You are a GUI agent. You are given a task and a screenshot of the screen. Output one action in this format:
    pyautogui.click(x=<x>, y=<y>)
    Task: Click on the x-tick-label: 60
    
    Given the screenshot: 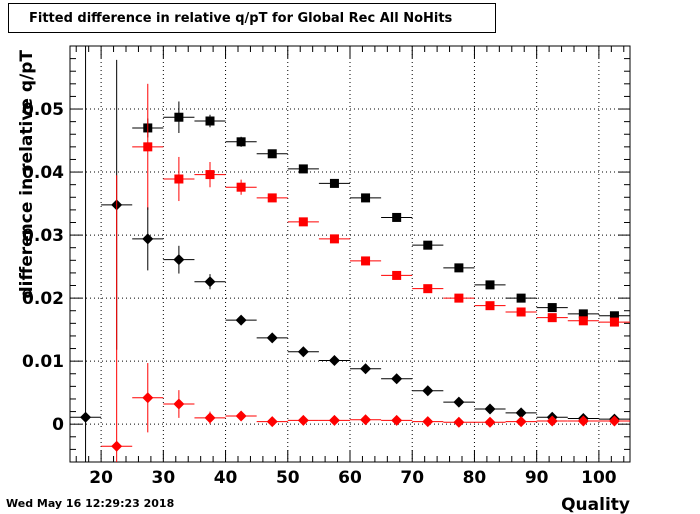 What is the action you would take?
    pyautogui.click(x=350, y=478)
    